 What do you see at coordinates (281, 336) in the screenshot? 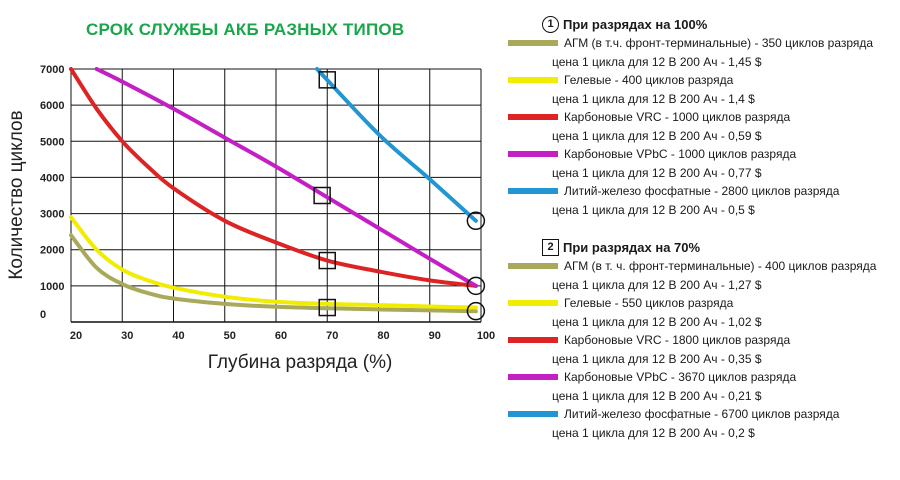
I see `x-tick-label: 60` at bounding box center [281, 336].